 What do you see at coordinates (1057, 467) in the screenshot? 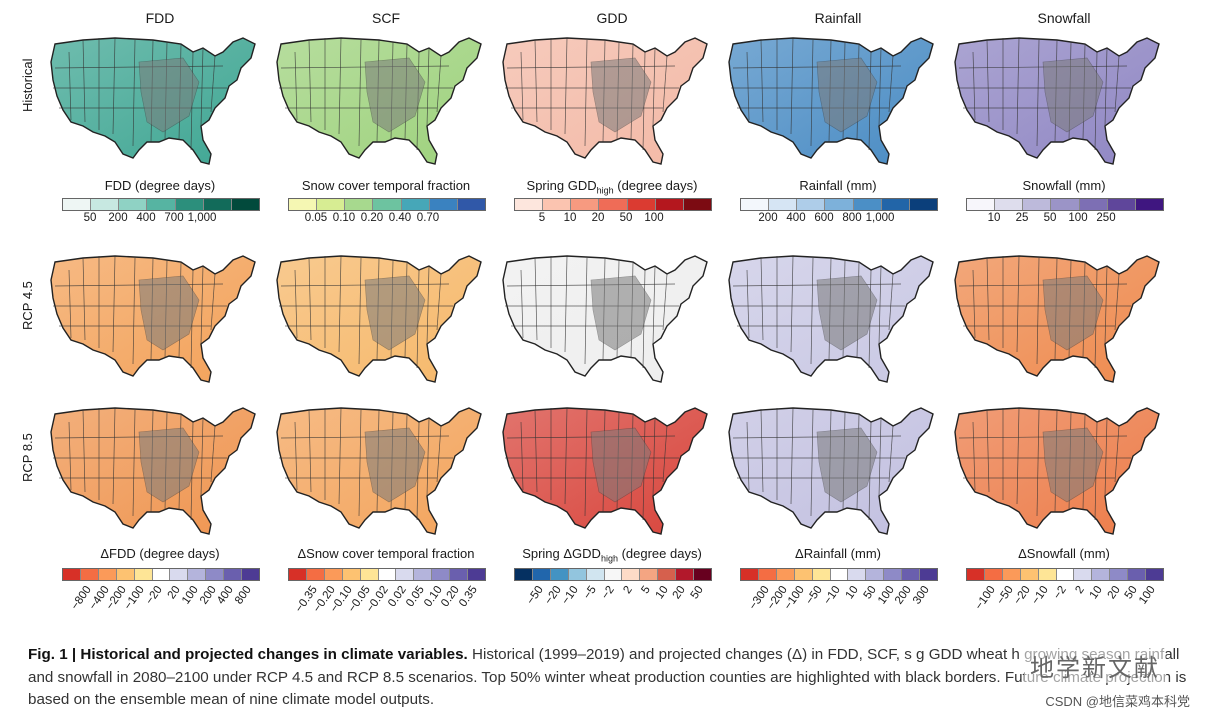
I see `us-map-r2-c4` at bounding box center [1057, 467].